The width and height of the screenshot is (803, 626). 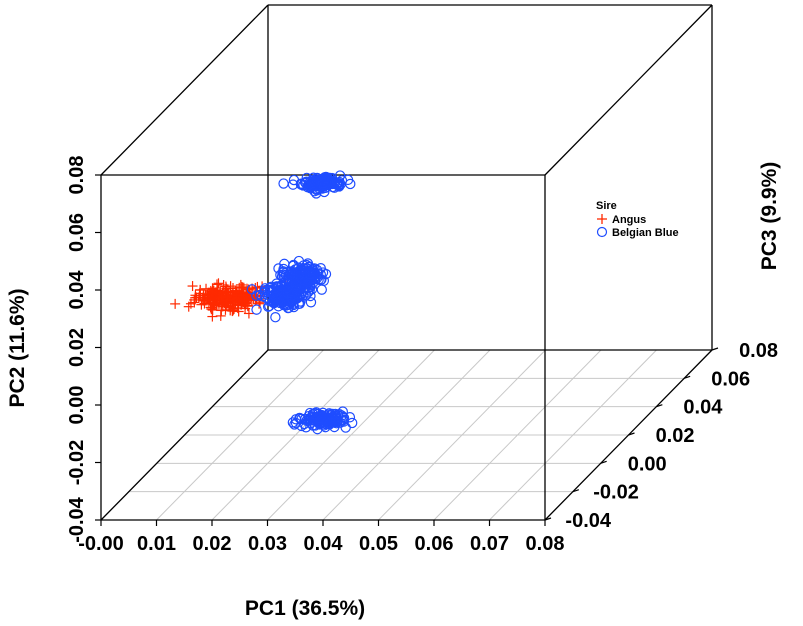 What do you see at coordinates (17, 347) in the screenshot?
I see `y-axis-title: PC2 (11.6%)` at bounding box center [17, 347].